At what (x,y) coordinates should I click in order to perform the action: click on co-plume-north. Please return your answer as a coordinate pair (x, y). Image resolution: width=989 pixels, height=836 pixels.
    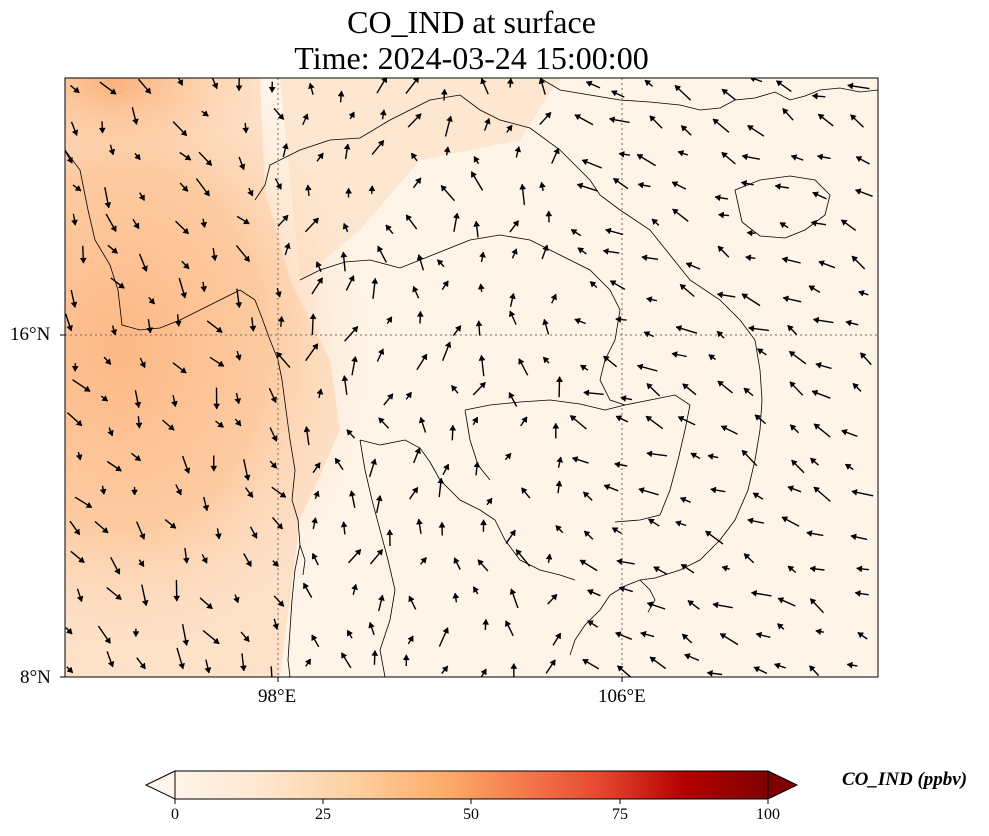
    Looking at the image, I should click on (420, 179).